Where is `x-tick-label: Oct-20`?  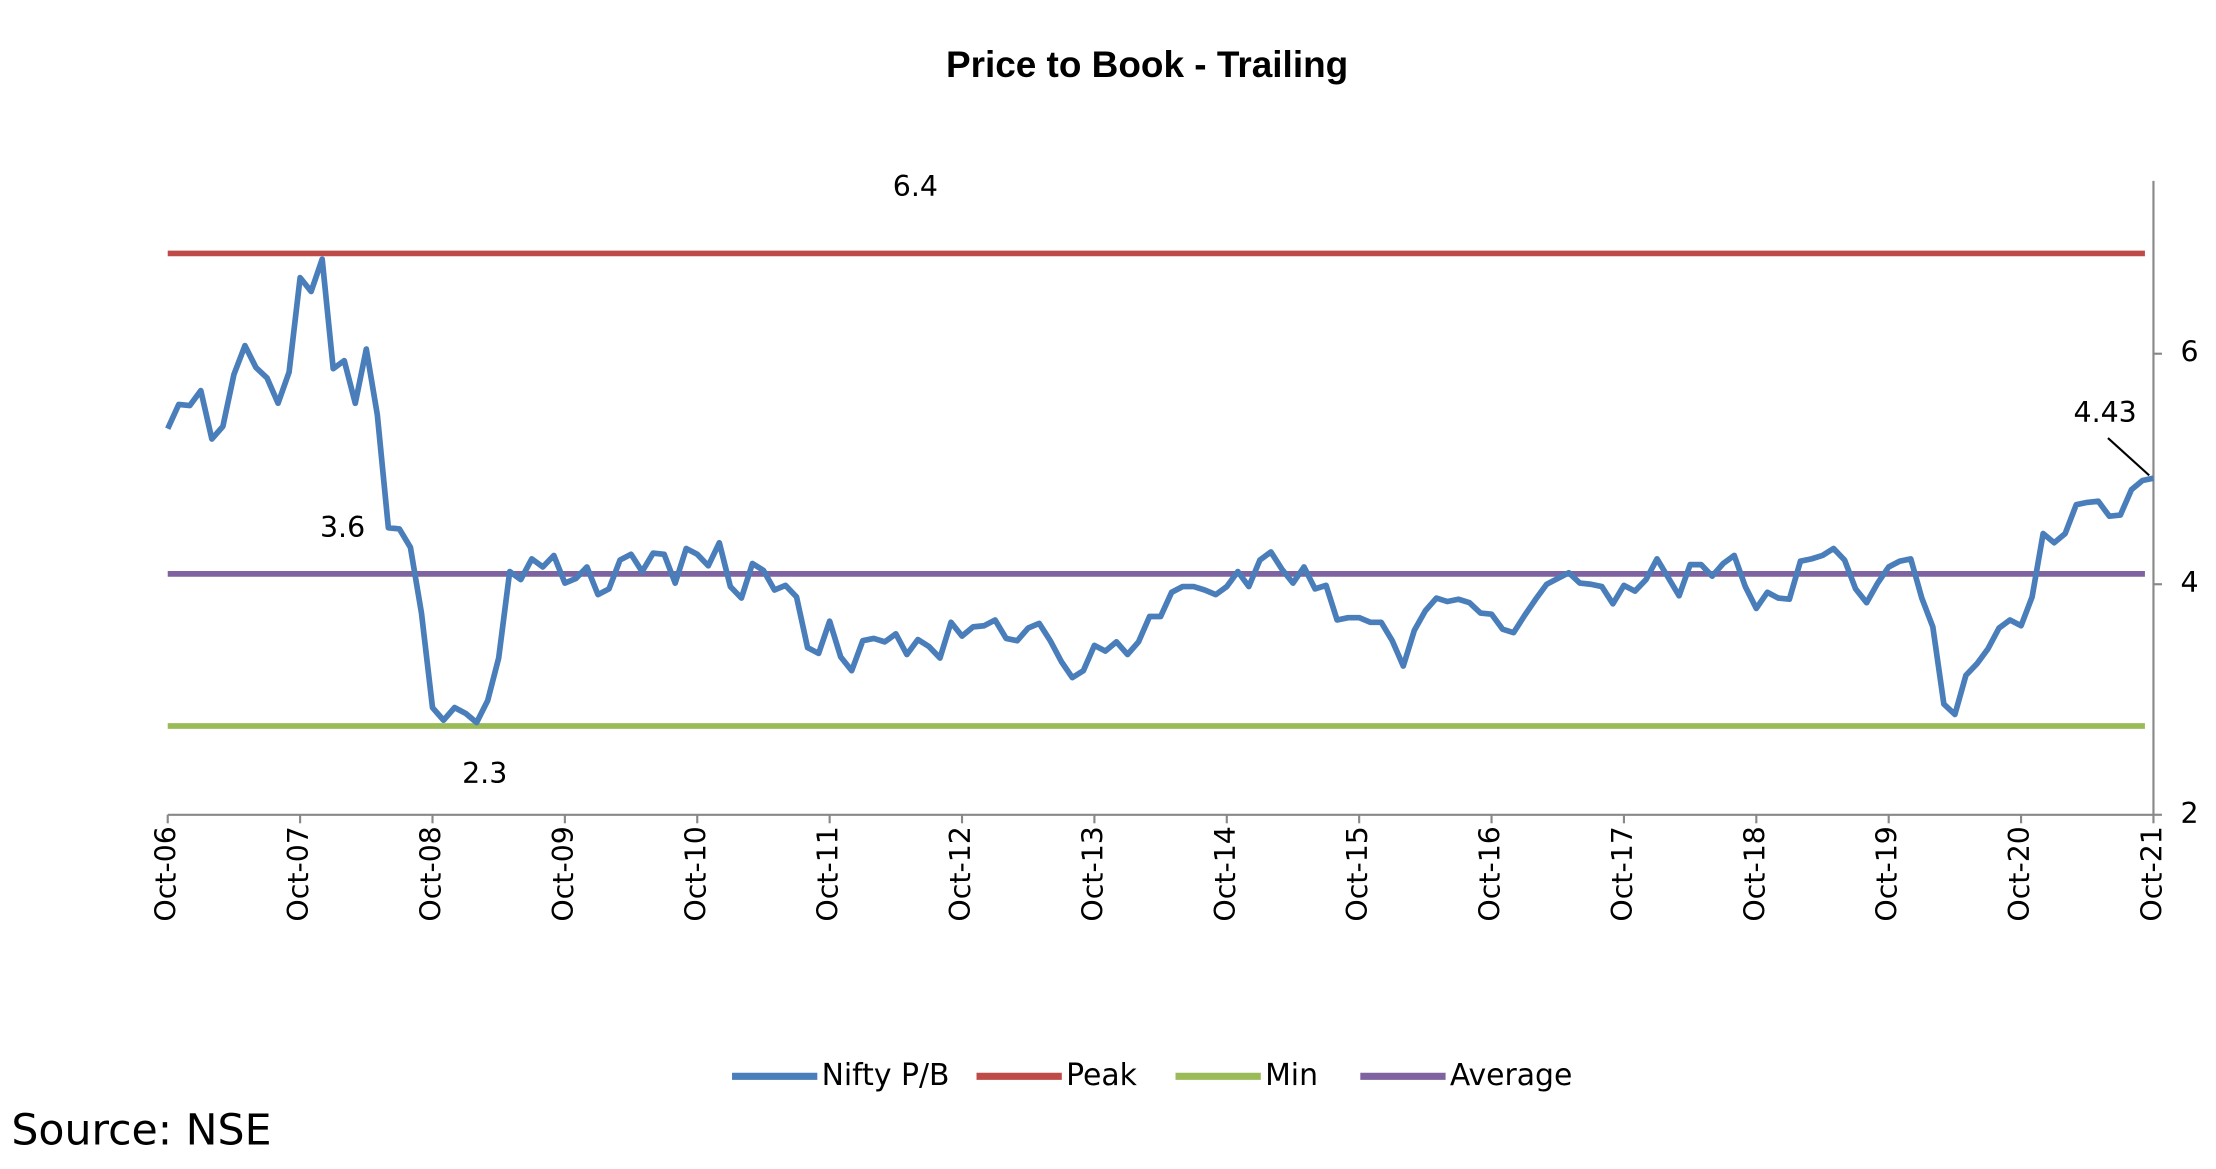
x-tick-label: Oct-20 is located at coordinates (2019, 874).